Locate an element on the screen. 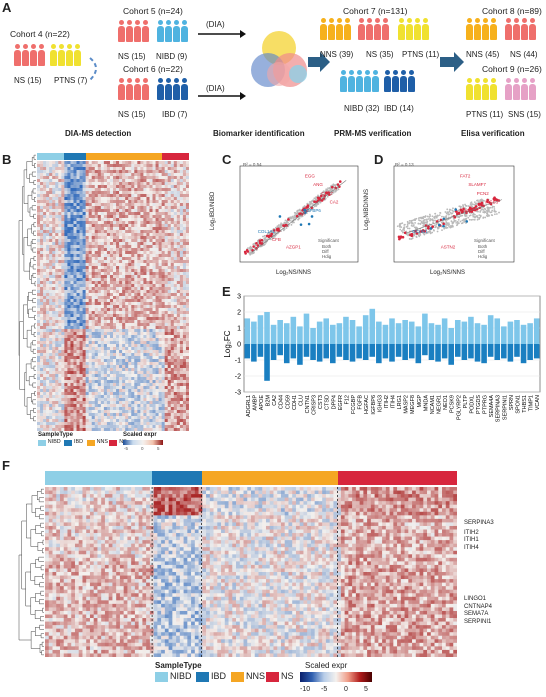 Image resolution: width=546 pixels, height=697 pixels. annotation-ns is located at coordinates (175, 156).